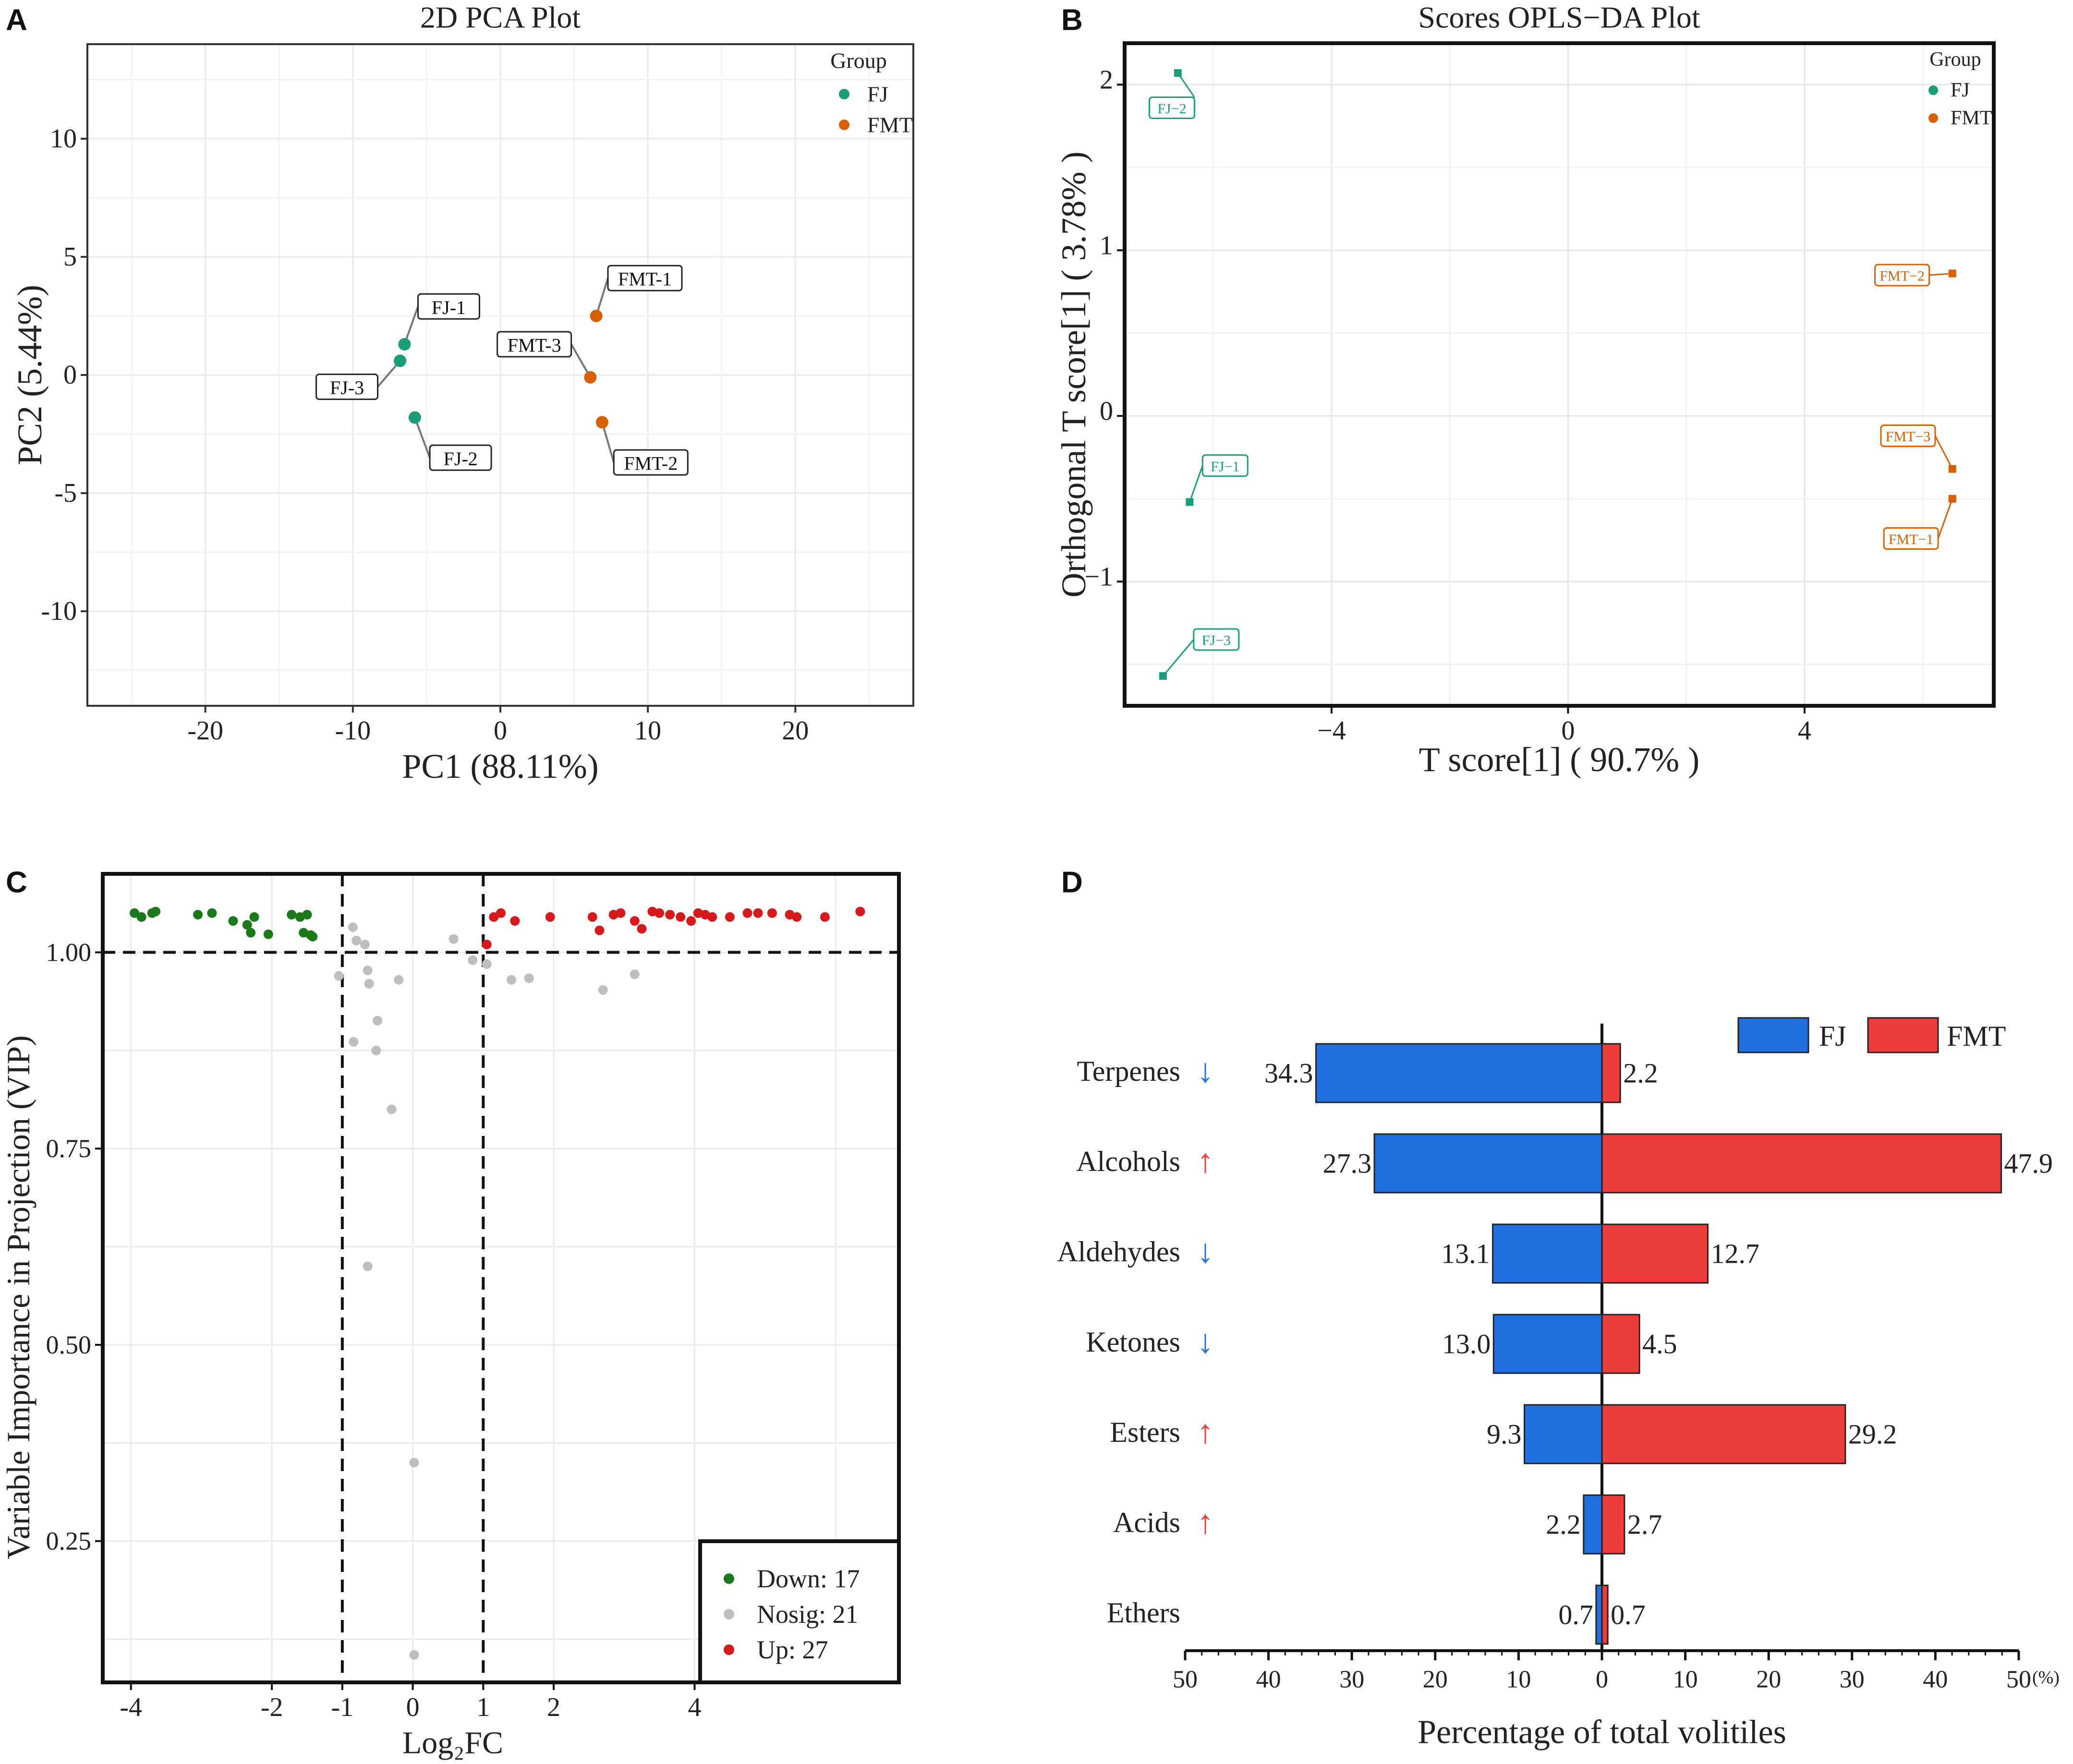 The image size is (2073, 1764). Describe the element at coordinates (59, 611) in the screenshot. I see `y-tick-label: -10` at that location.